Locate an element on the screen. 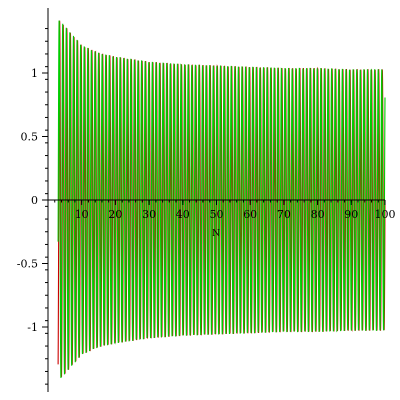 Image resolution: width=400 pixels, height=400 pixels. x-axis-label: N is located at coordinates (216, 234).